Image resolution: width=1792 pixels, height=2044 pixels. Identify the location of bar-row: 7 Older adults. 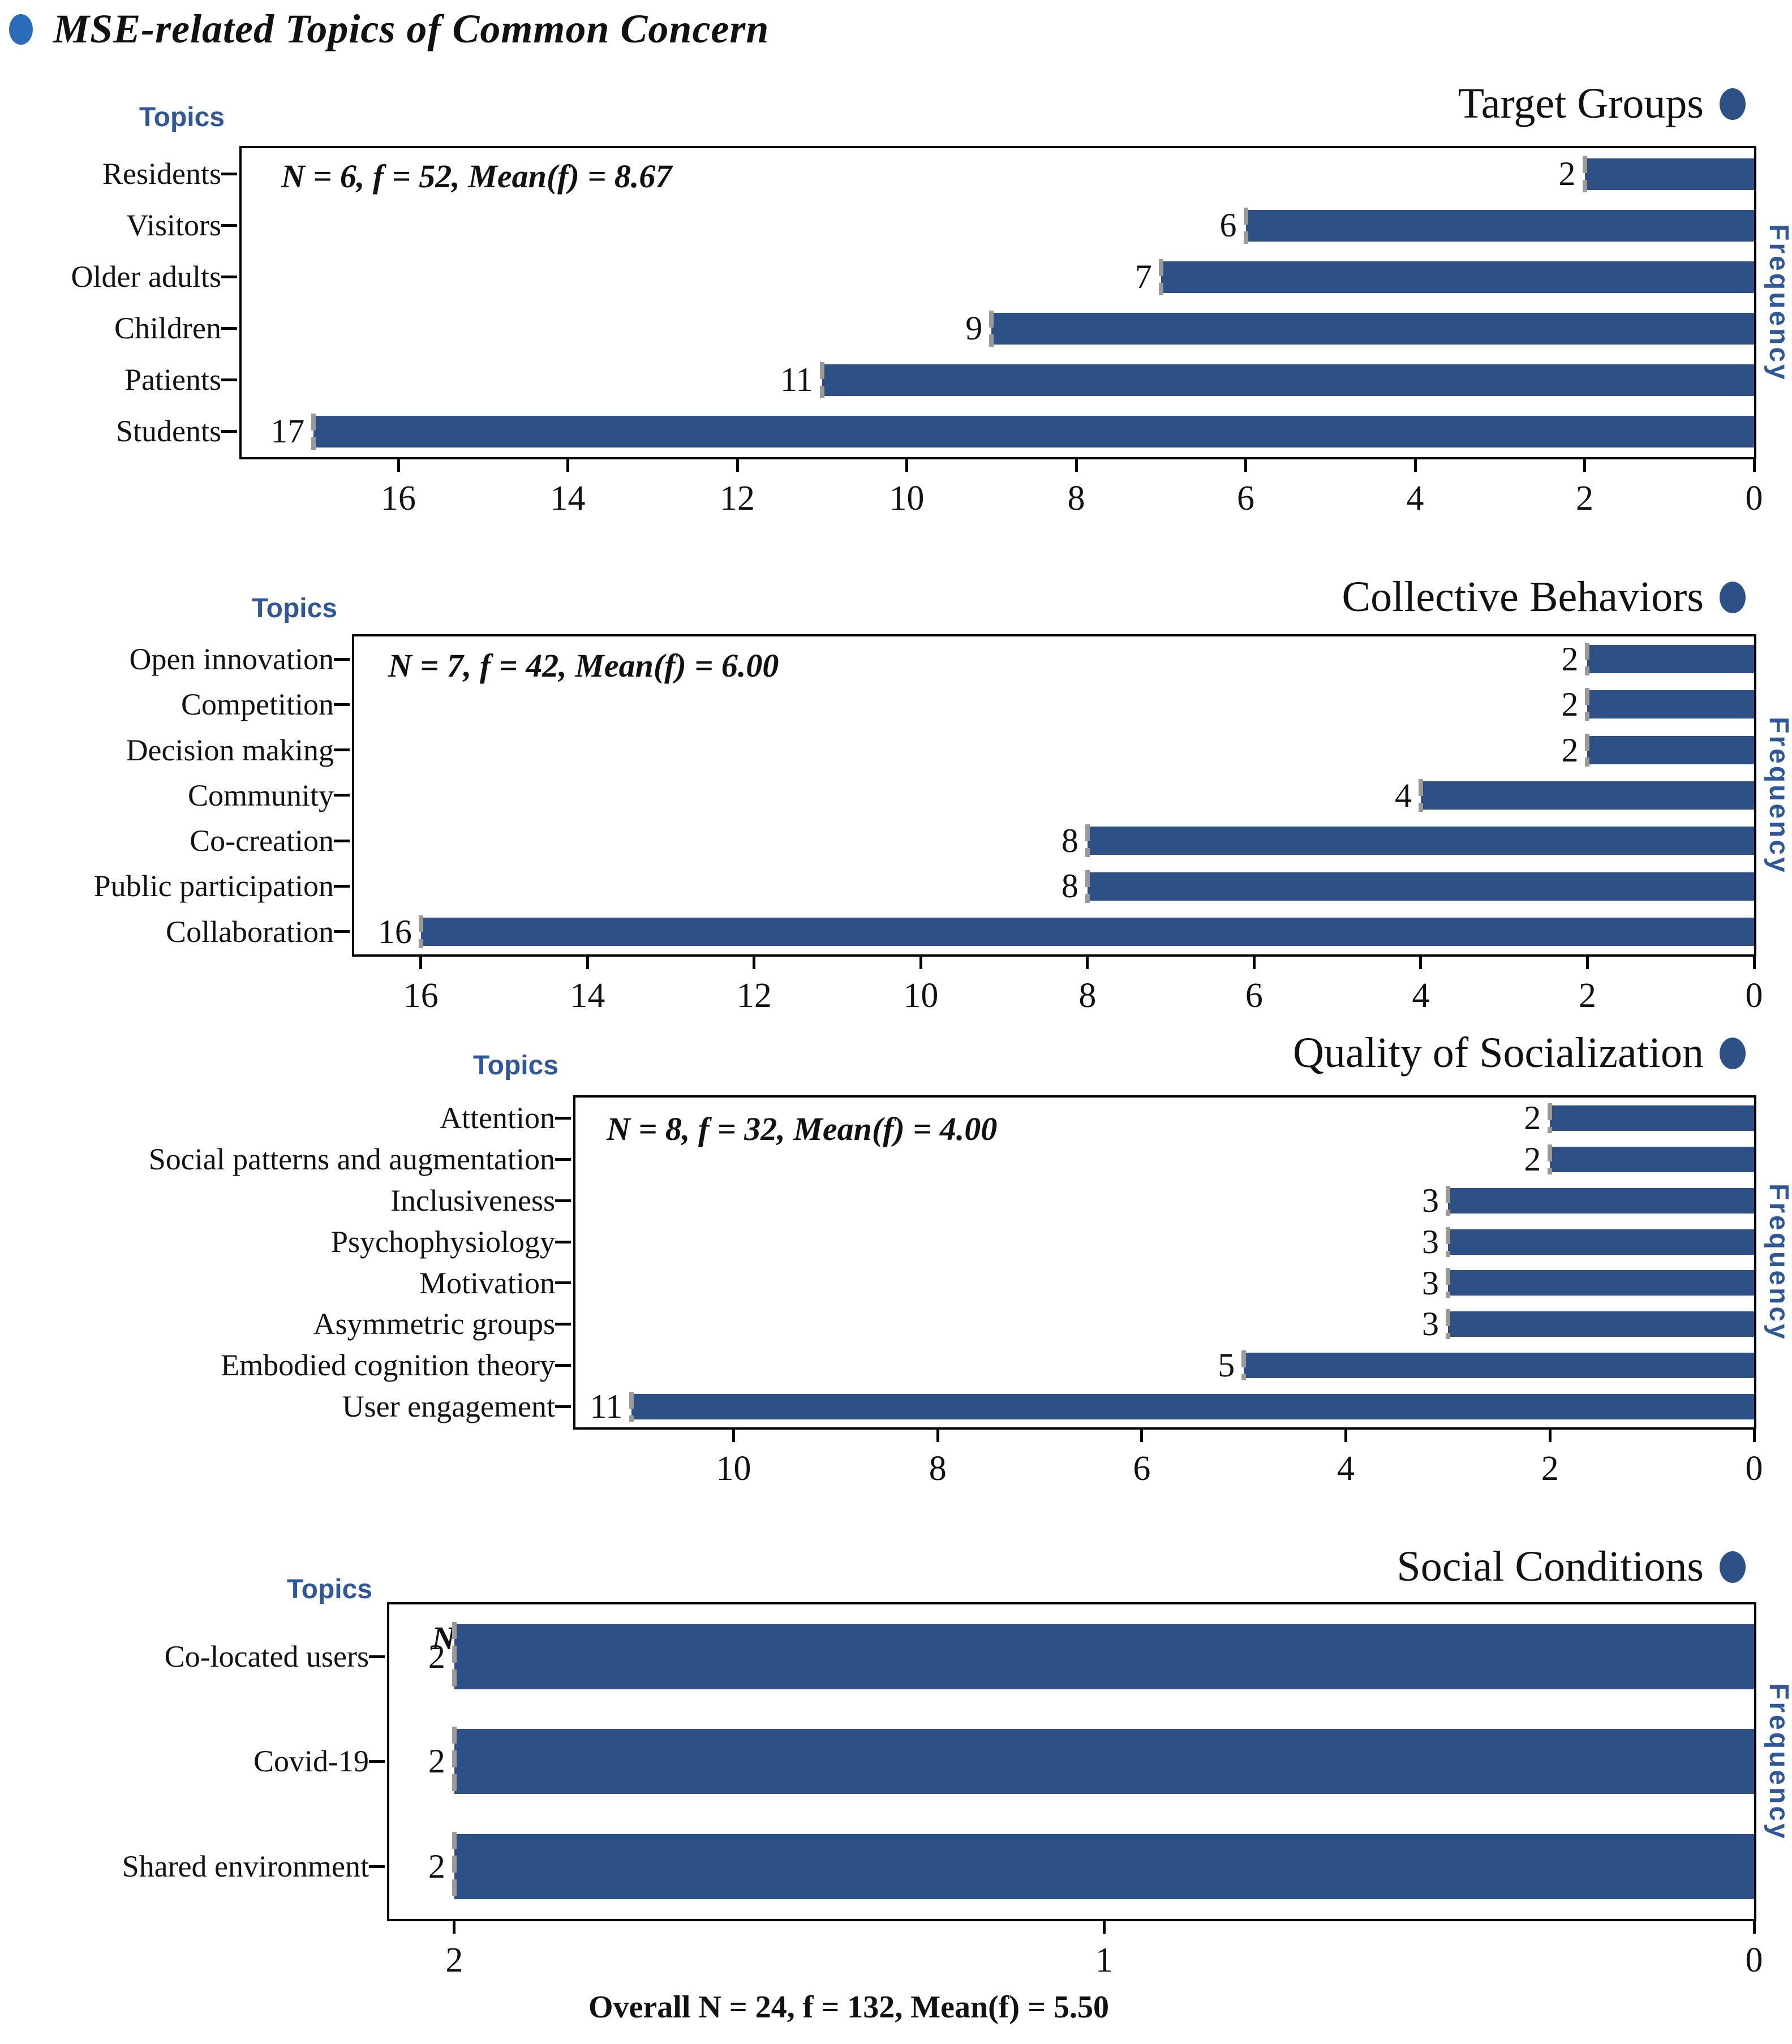
(912, 277).